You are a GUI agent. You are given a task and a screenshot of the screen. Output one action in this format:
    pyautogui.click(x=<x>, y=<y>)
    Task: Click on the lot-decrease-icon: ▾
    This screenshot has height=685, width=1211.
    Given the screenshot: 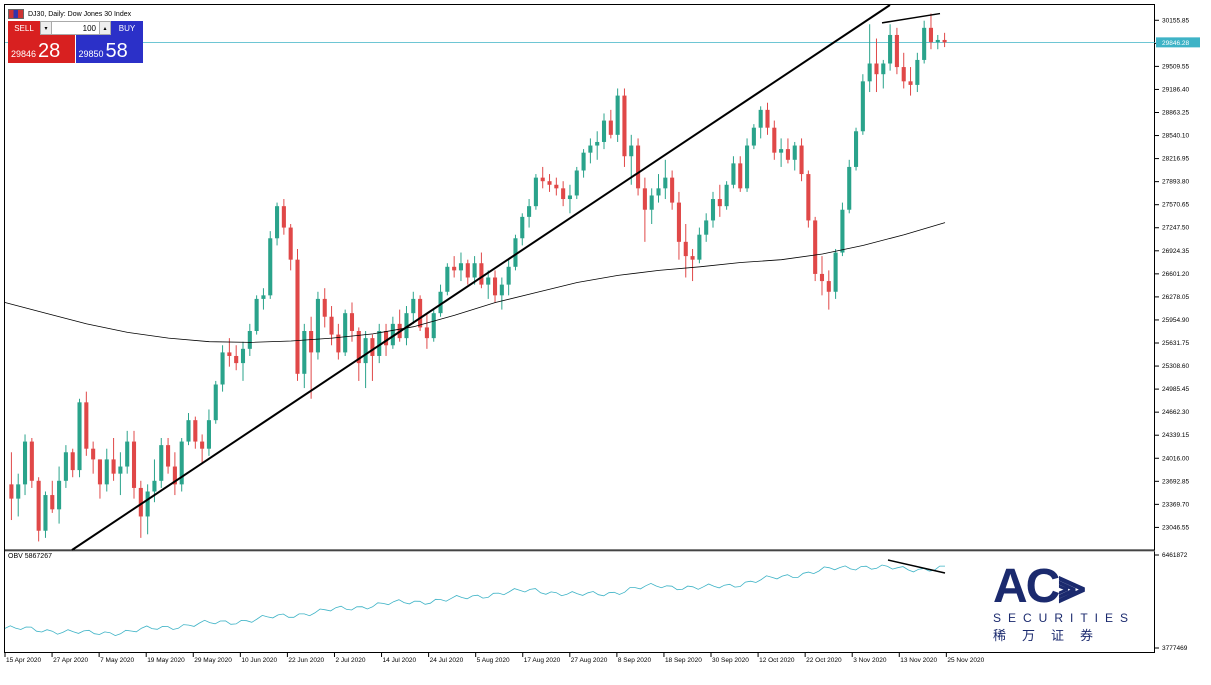 What is the action you would take?
    pyautogui.click(x=46, y=28)
    